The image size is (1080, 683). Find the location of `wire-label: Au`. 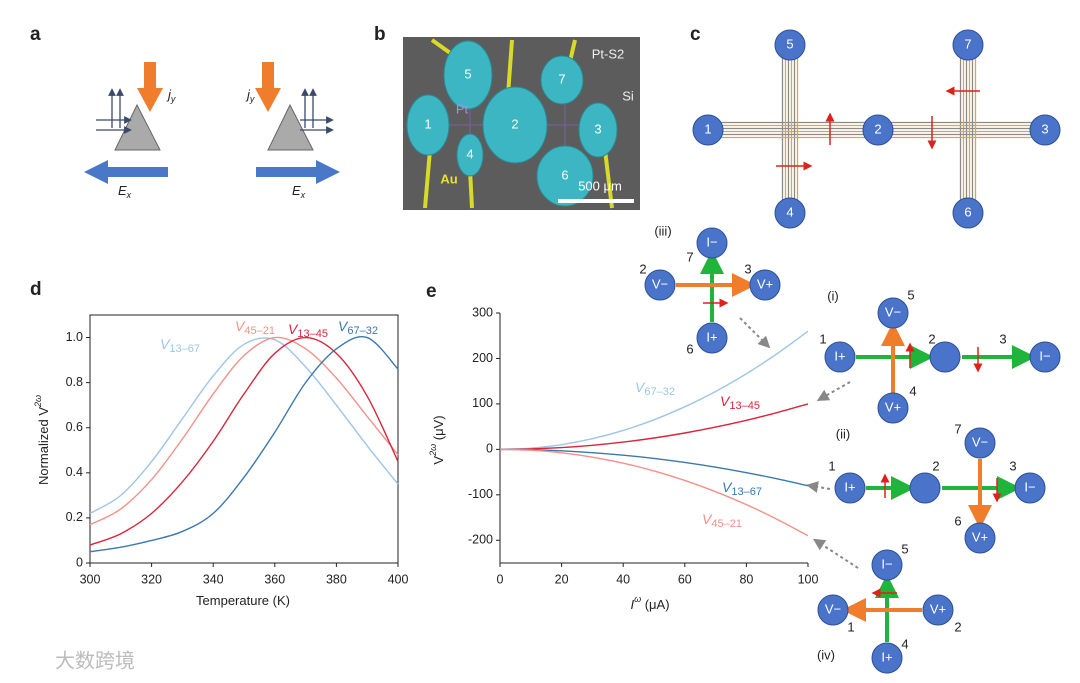

wire-label: Au is located at coordinates (448, 178).